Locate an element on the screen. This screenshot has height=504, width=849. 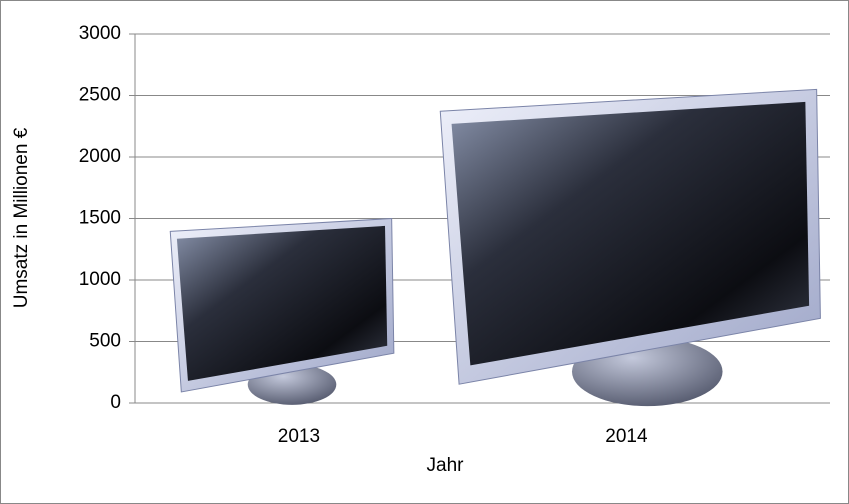
y-tick-label: 0 is located at coordinates (115, 402).